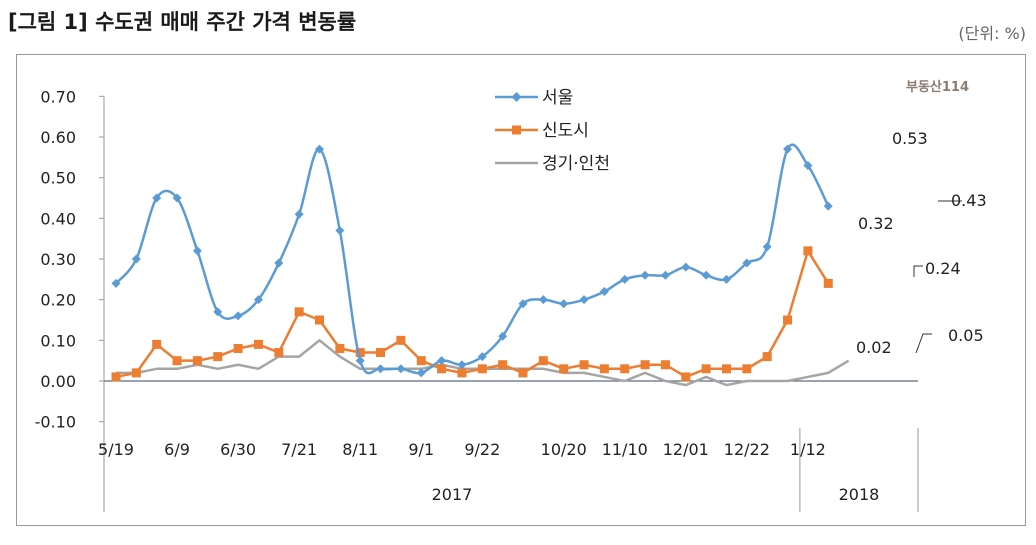  I want to click on annotation-seoul-043: 0.43, so click(969, 200).